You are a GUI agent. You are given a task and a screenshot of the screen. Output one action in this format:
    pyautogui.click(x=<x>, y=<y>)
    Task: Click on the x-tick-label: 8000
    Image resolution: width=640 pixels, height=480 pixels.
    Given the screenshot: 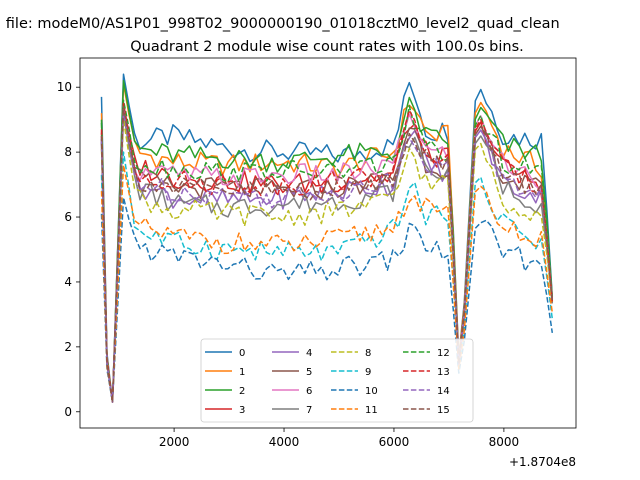 What is the action you would take?
    pyautogui.click(x=504, y=442)
    